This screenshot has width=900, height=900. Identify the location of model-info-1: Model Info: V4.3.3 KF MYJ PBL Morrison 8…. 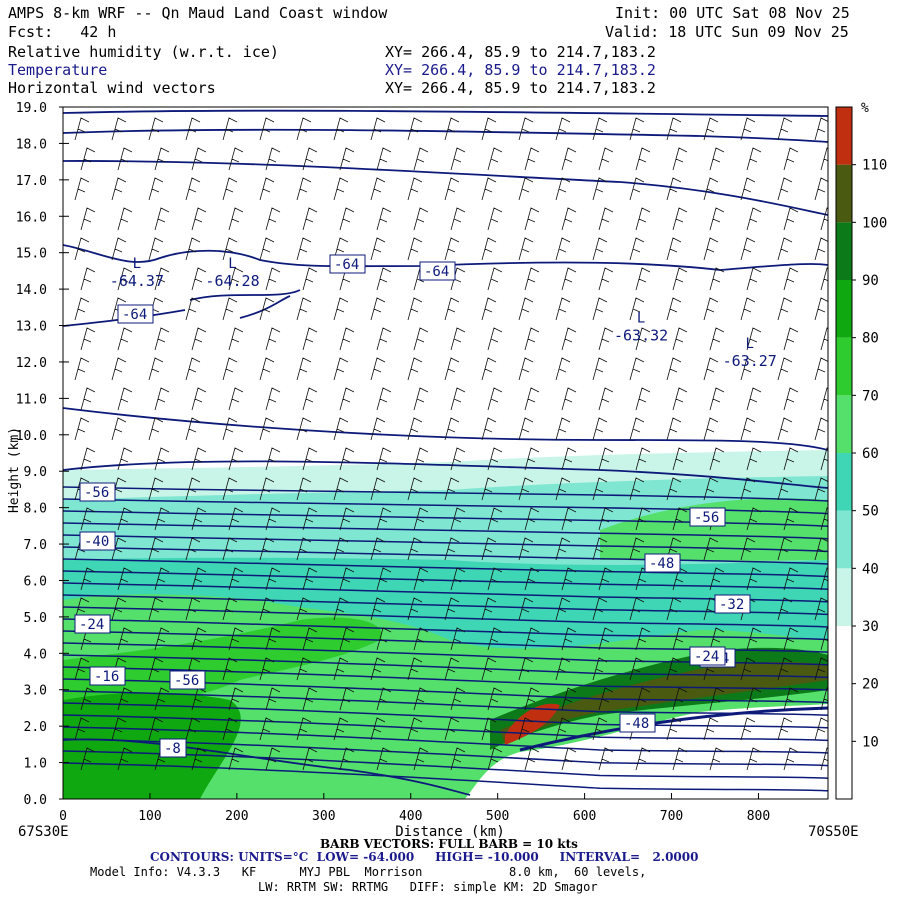
(368, 872).